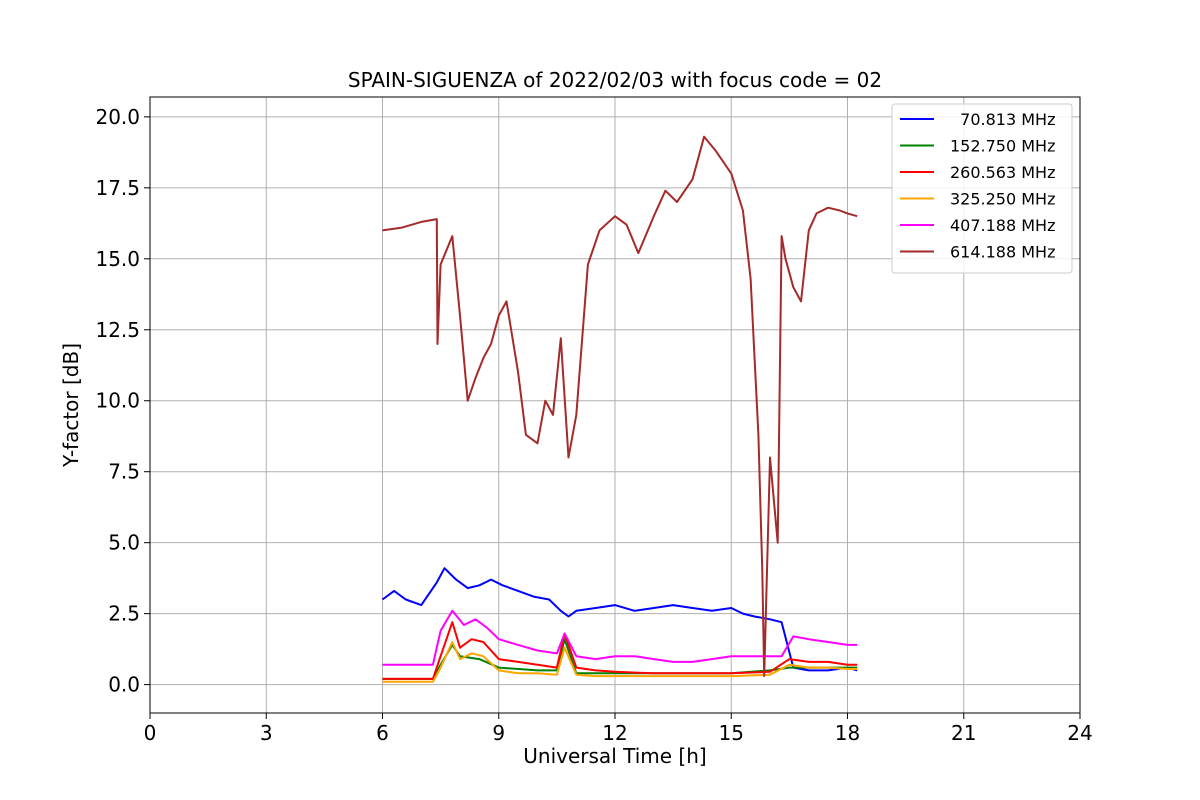  What do you see at coordinates (498, 733) in the screenshot?
I see `x-tick-label: 9` at bounding box center [498, 733].